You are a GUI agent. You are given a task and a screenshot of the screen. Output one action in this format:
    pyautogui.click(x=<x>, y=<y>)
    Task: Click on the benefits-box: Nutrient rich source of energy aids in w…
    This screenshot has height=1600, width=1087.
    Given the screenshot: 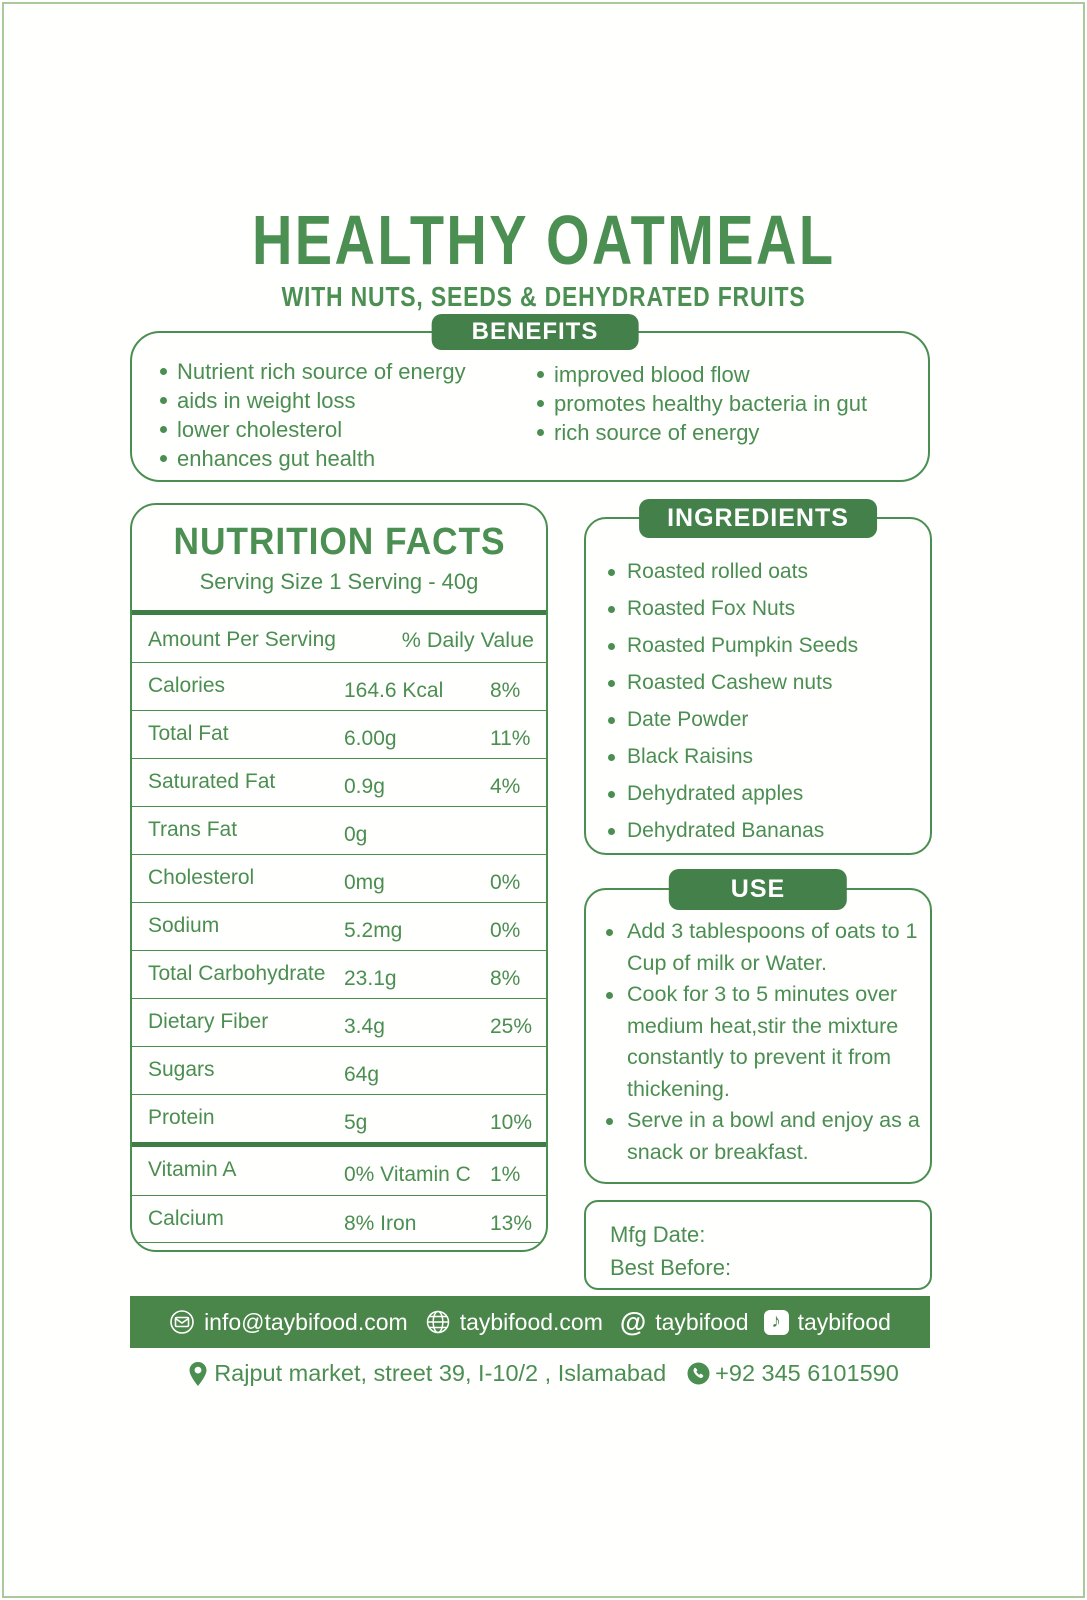 What is the action you would take?
    pyautogui.click(x=530, y=406)
    